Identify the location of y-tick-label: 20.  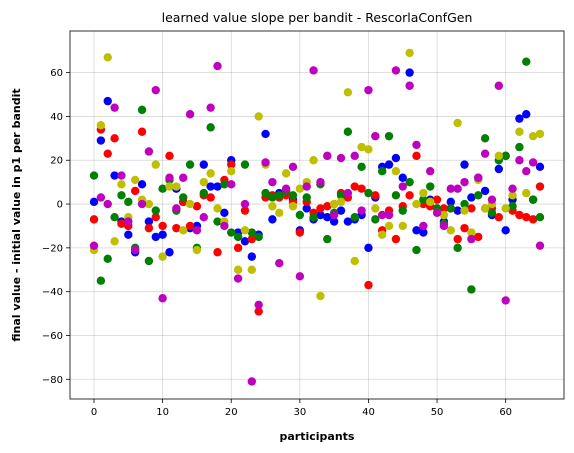
(56, 161).